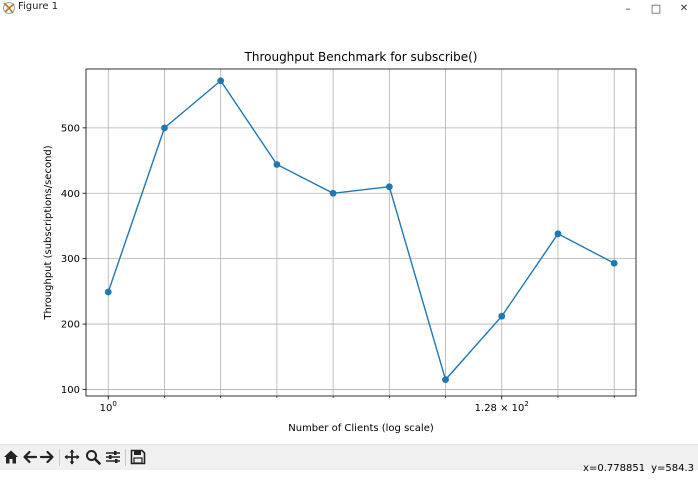  I want to click on close-button: ✕, so click(684, 8).